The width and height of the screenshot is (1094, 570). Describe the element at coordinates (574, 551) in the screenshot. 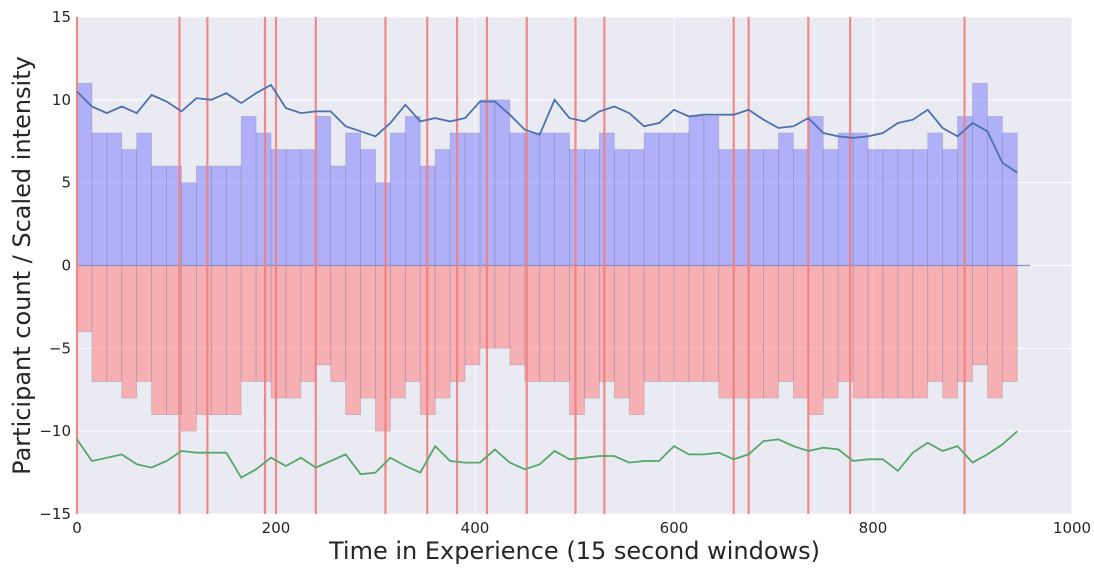

I see `x-axis-label: Time in Experience (15 second windows)` at that location.